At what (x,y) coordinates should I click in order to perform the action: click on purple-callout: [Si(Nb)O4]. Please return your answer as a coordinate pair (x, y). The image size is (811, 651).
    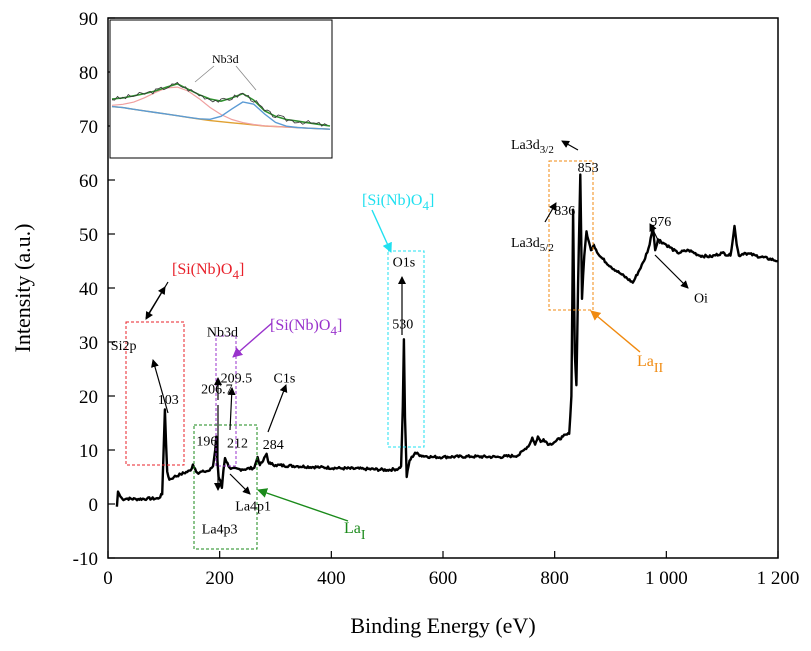
    Looking at the image, I should click on (306, 327).